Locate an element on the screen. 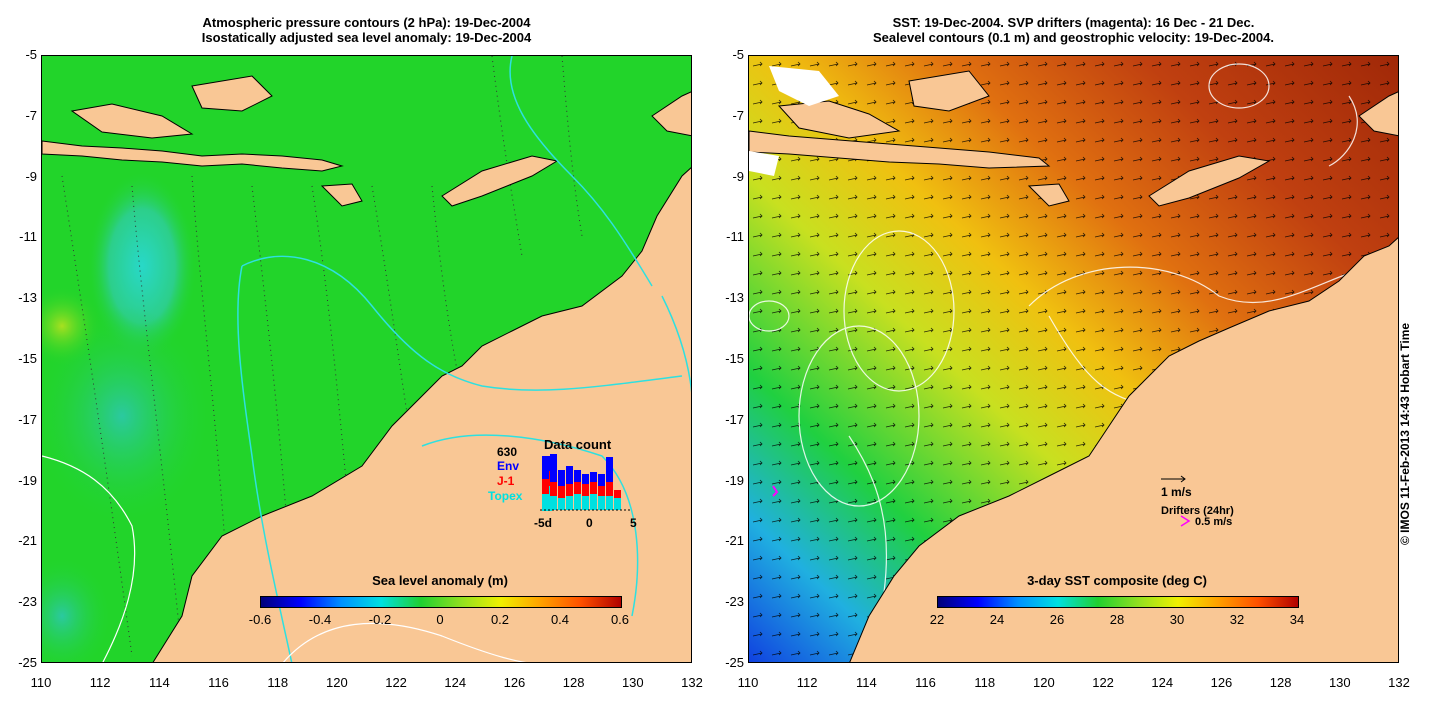  inset-xtick-0: -5d is located at coordinates (543, 523).